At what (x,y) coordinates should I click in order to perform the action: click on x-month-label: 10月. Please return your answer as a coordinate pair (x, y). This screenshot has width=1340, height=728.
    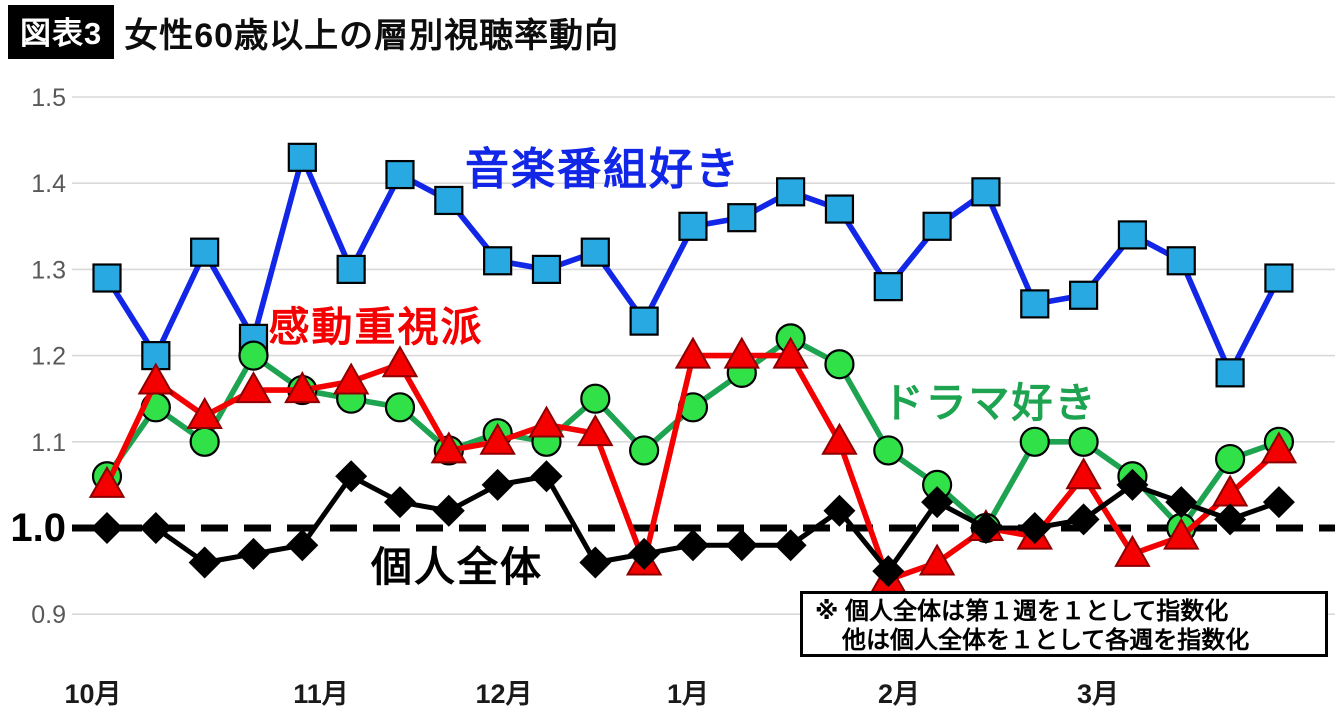
    Looking at the image, I should click on (92, 694).